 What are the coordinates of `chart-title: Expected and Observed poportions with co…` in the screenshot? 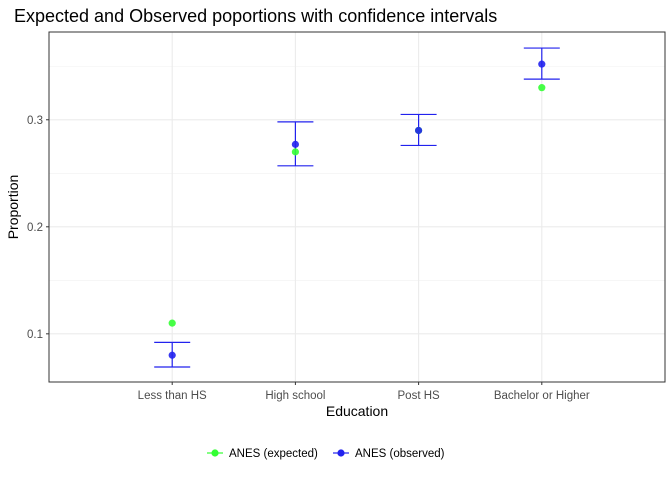 It's located at (255, 16).